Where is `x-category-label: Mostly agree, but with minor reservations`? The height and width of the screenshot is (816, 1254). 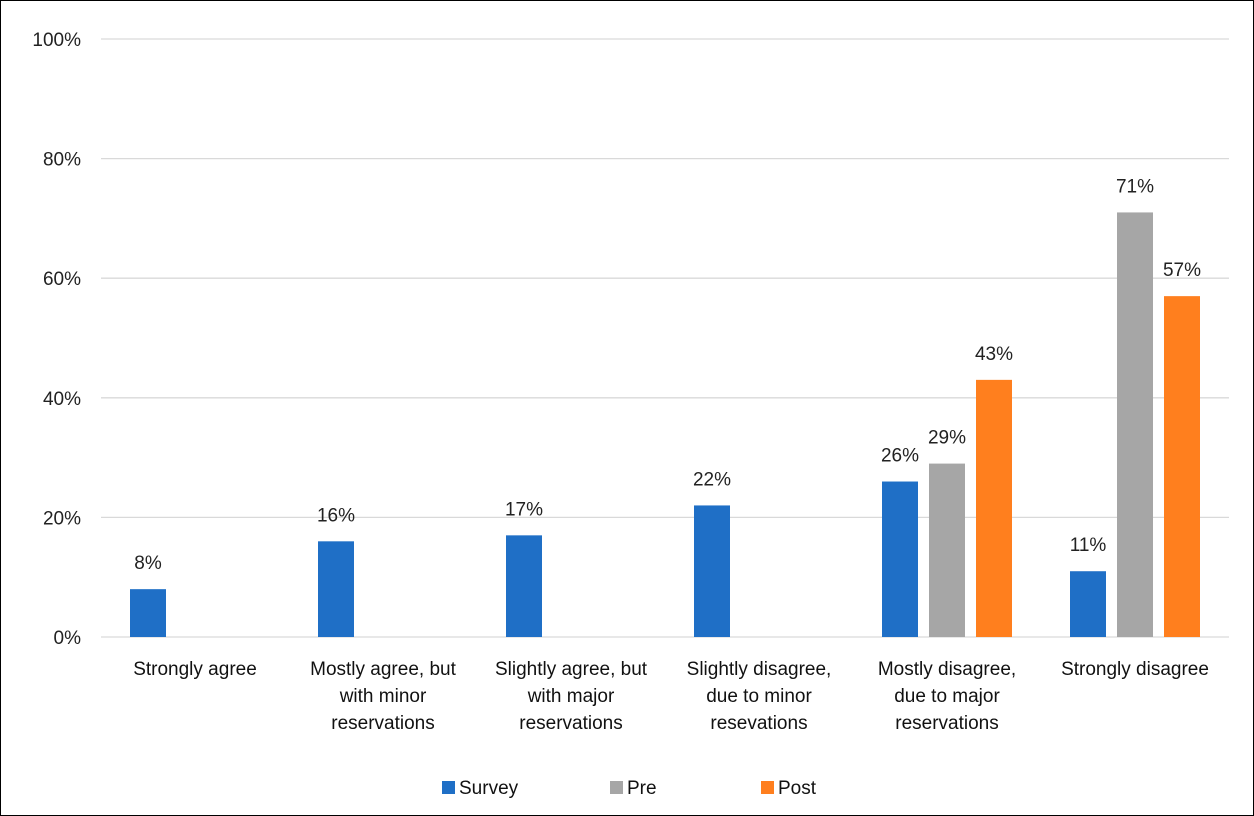
x-category-label: Mostly agree, but with minor reservations is located at coordinates (383, 696).